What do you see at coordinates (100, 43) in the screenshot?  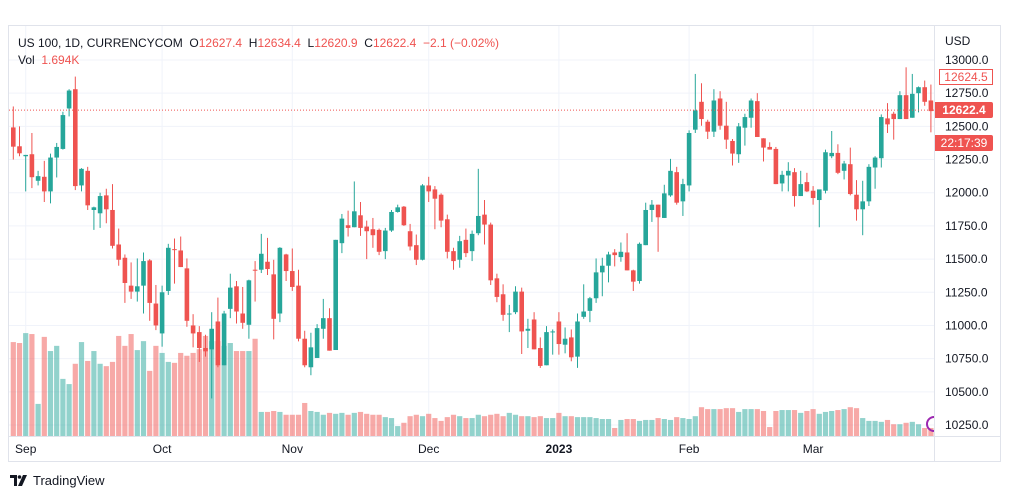 I see `legend-symbol: US 100, 1D, CURRENCYCOM` at bounding box center [100, 43].